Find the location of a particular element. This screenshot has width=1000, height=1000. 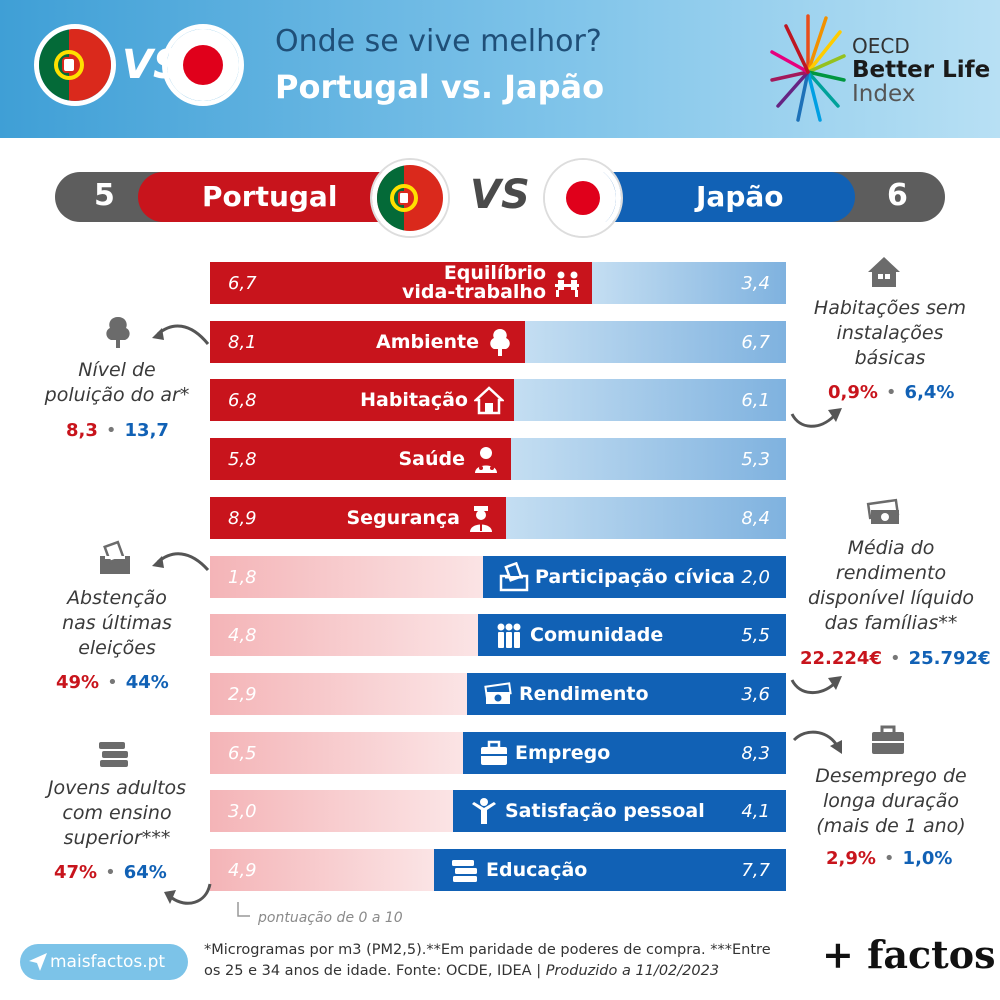

row-8: 6,5 8,3 Emprego is located at coordinates (498, 752).